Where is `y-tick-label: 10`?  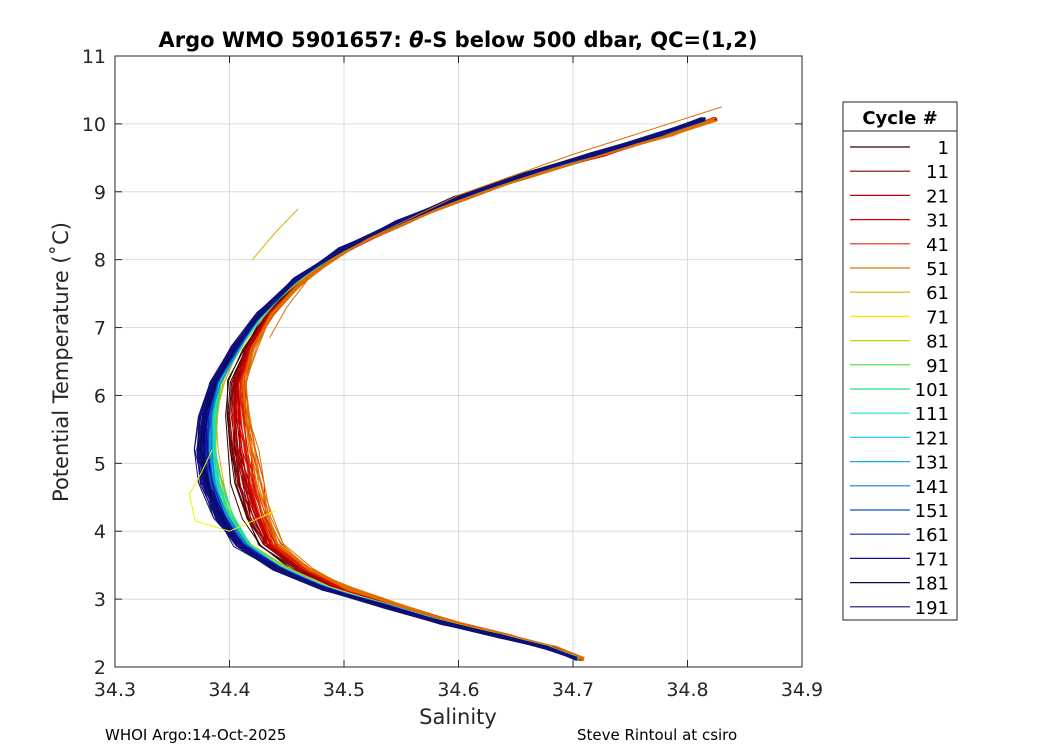 y-tick-label: 10 is located at coordinates (94, 125).